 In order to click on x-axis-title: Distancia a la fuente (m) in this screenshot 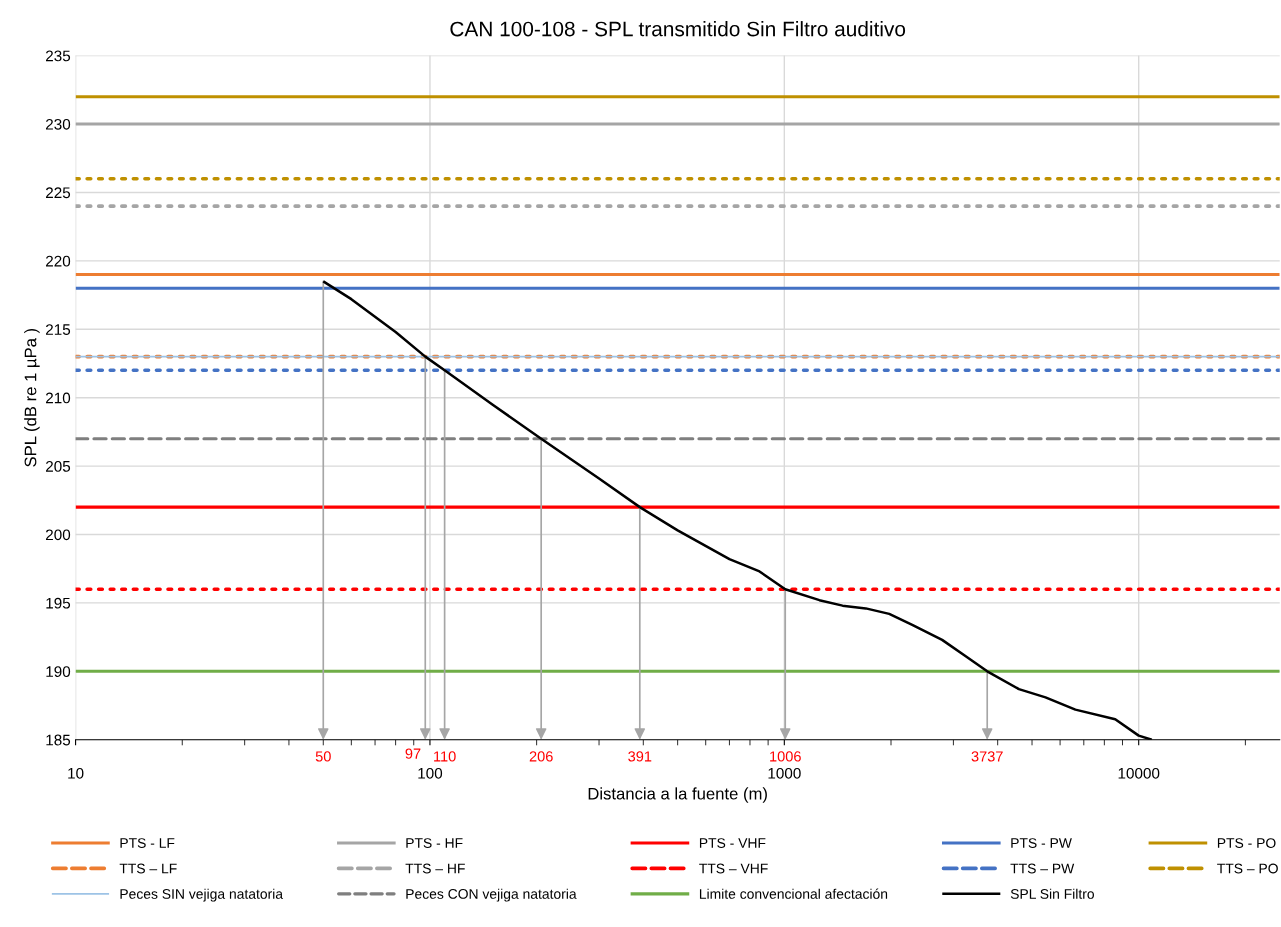, I will do `click(677, 795)`.